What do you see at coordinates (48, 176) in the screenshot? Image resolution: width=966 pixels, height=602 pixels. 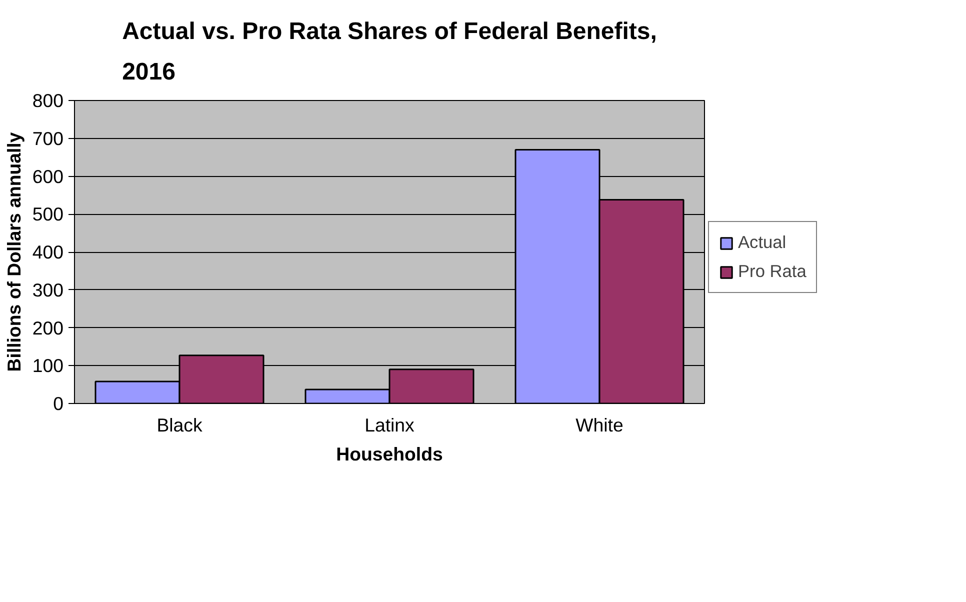 I see `y-tick-label: 600` at bounding box center [48, 176].